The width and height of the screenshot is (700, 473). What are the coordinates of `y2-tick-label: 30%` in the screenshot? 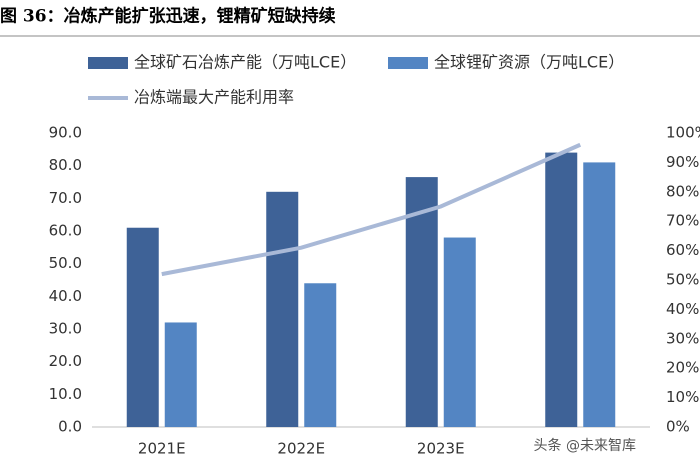 It's located at (682, 338).